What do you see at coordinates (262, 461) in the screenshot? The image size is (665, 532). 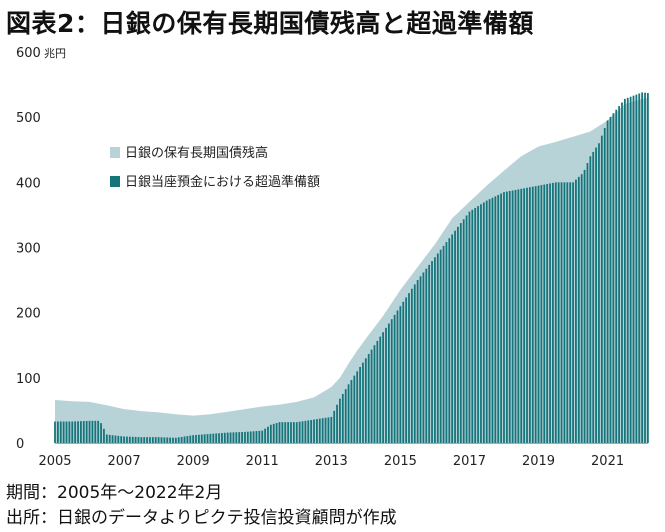 I see `x-tick-label: 2011` at bounding box center [262, 461].